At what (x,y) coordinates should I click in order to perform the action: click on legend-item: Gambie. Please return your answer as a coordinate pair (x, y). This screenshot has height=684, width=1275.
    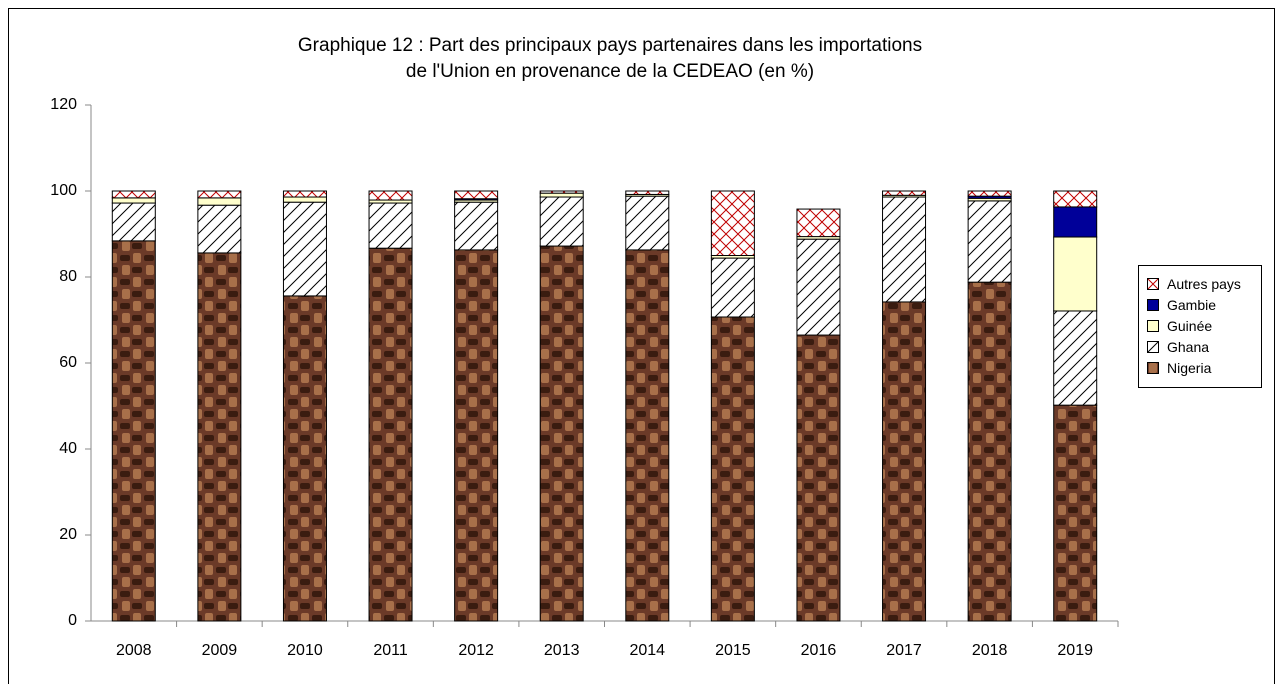
    Looking at the image, I should click on (1204, 305).